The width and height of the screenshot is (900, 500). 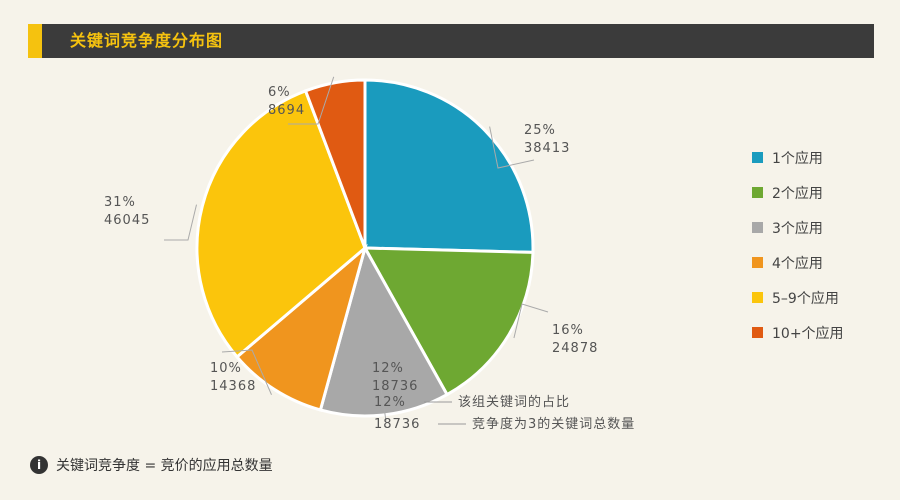 I want to click on slice-count-label: 38413, so click(x=547, y=148).